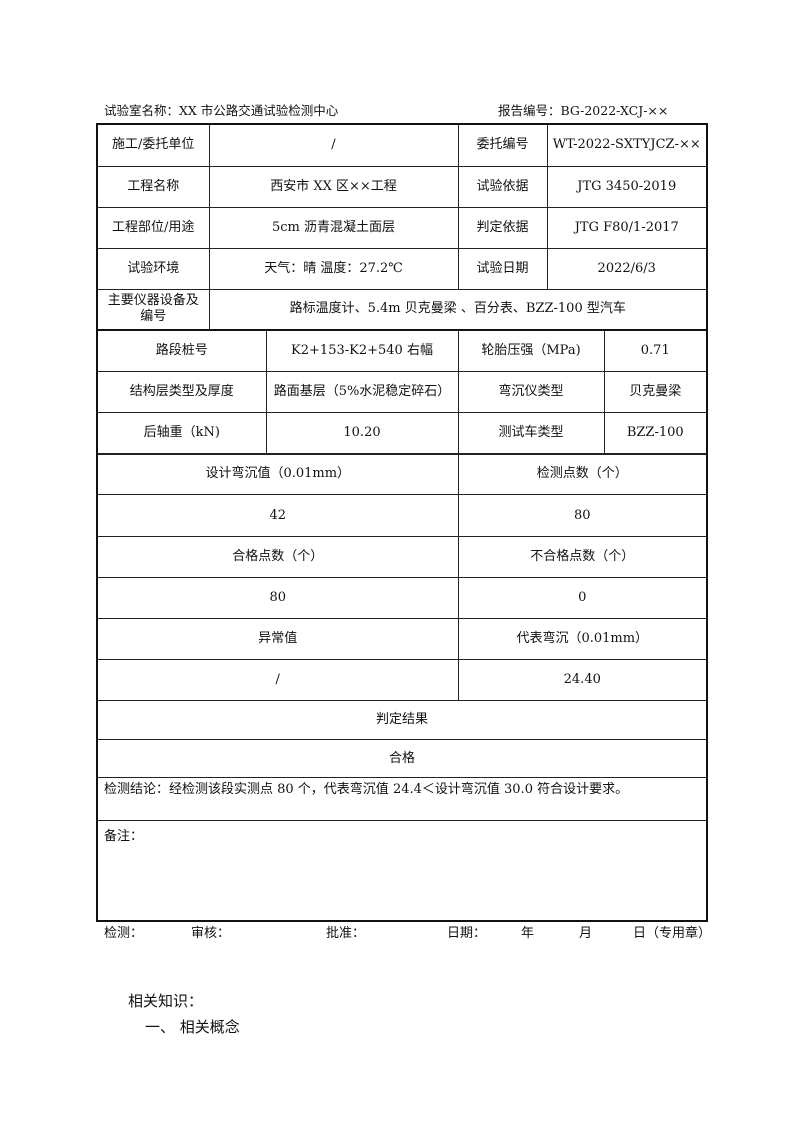 The height and width of the screenshot is (1131, 800). What do you see at coordinates (627, 145) in the screenshot?
I see `value: WT-2022-SXTYJCZ-××` at bounding box center [627, 145].